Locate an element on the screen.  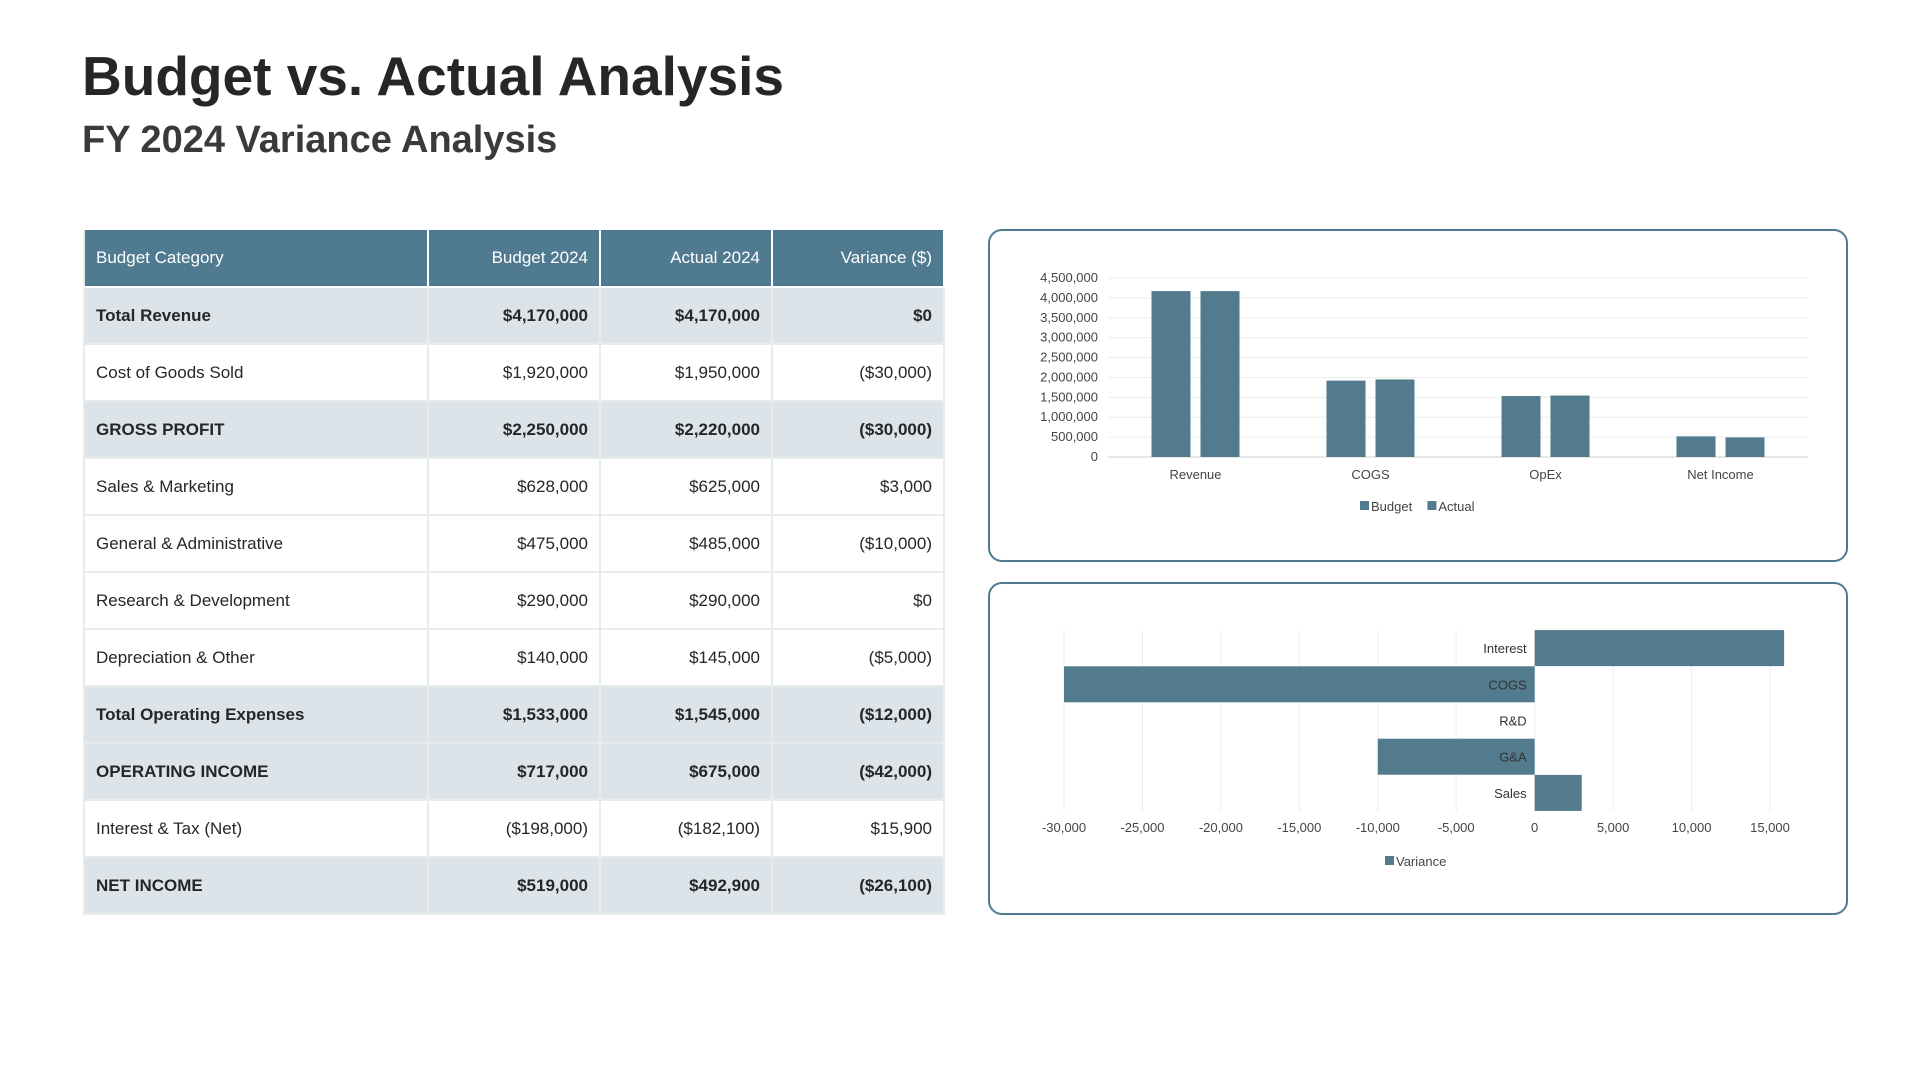
page-subtitle: FY 2024 Variance Analysis is located at coordinates (320, 140).